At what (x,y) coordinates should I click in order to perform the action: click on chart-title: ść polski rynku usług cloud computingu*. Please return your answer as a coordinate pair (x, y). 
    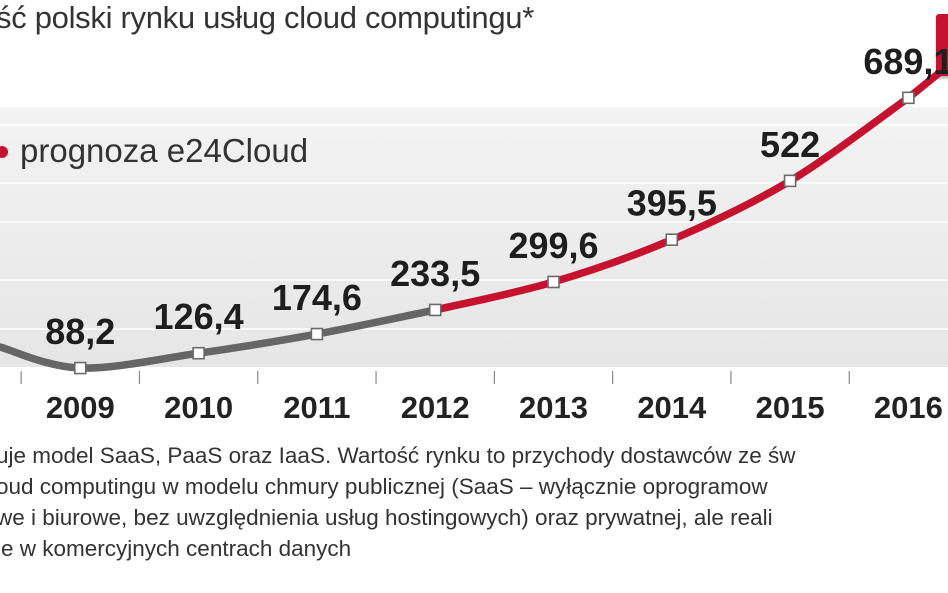
    Looking at the image, I should click on (267, 17).